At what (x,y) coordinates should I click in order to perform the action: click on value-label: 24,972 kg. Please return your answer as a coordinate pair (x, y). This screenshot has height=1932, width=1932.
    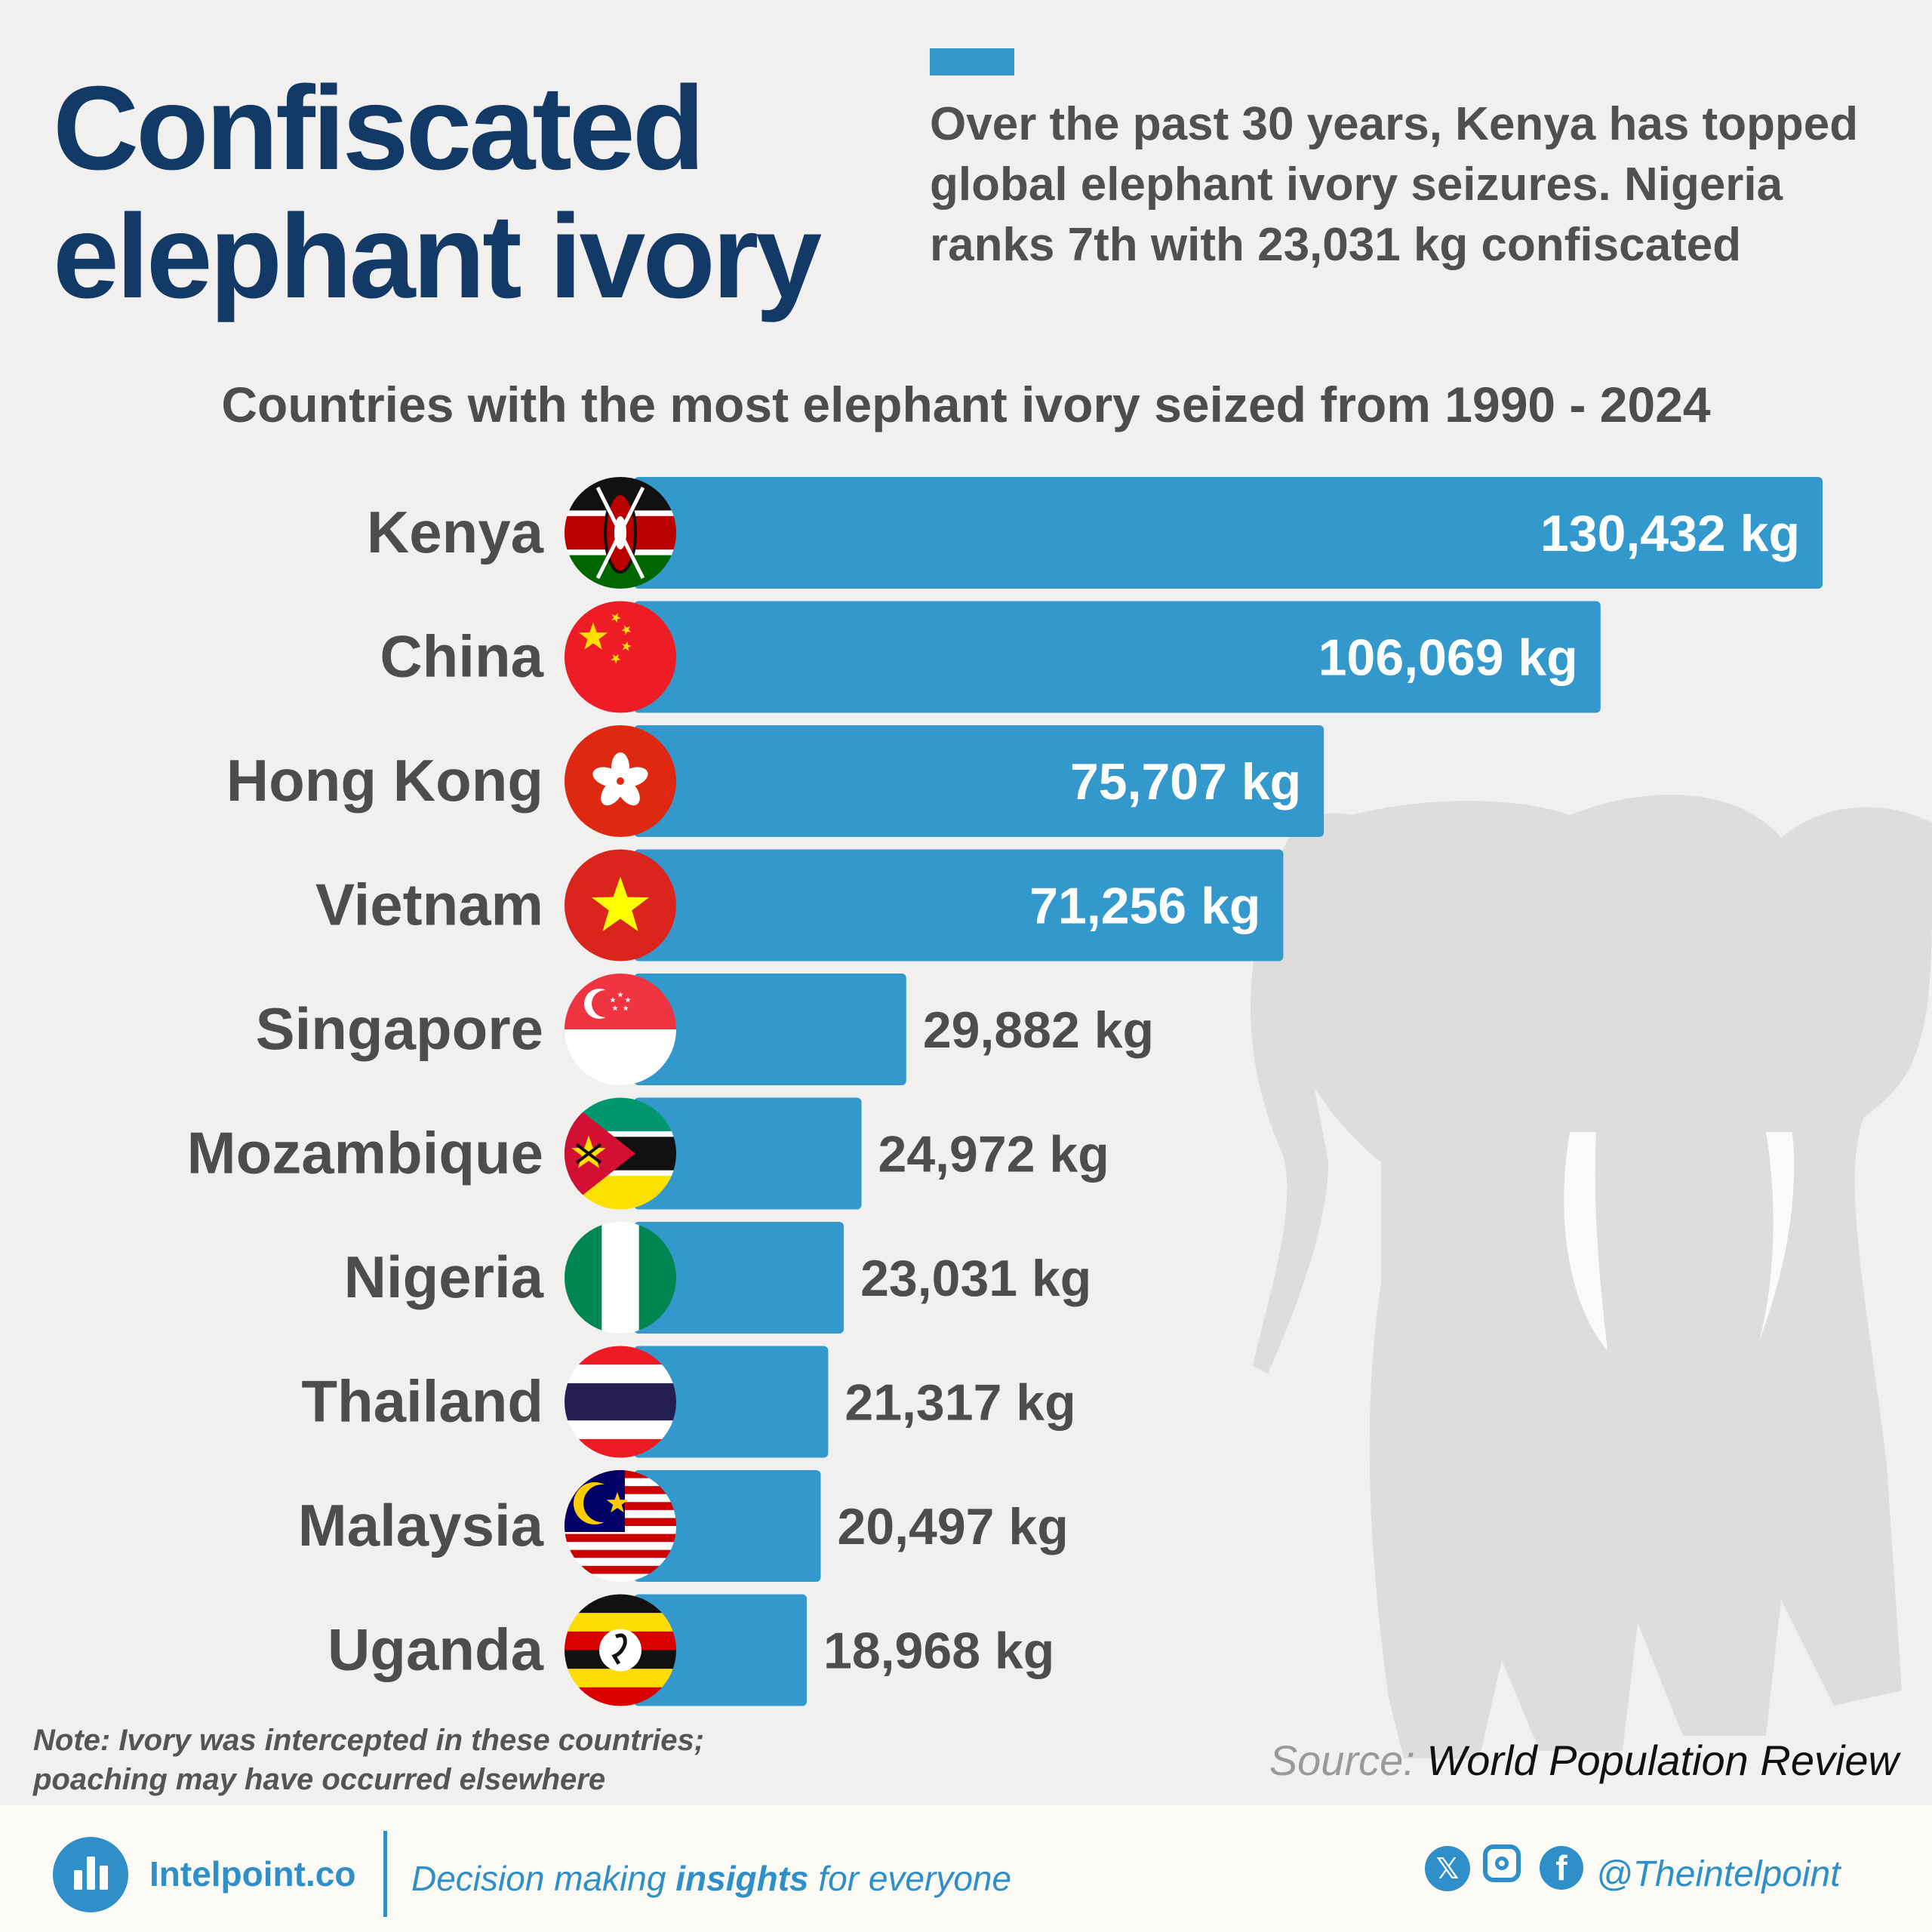
    Looking at the image, I should click on (993, 1154).